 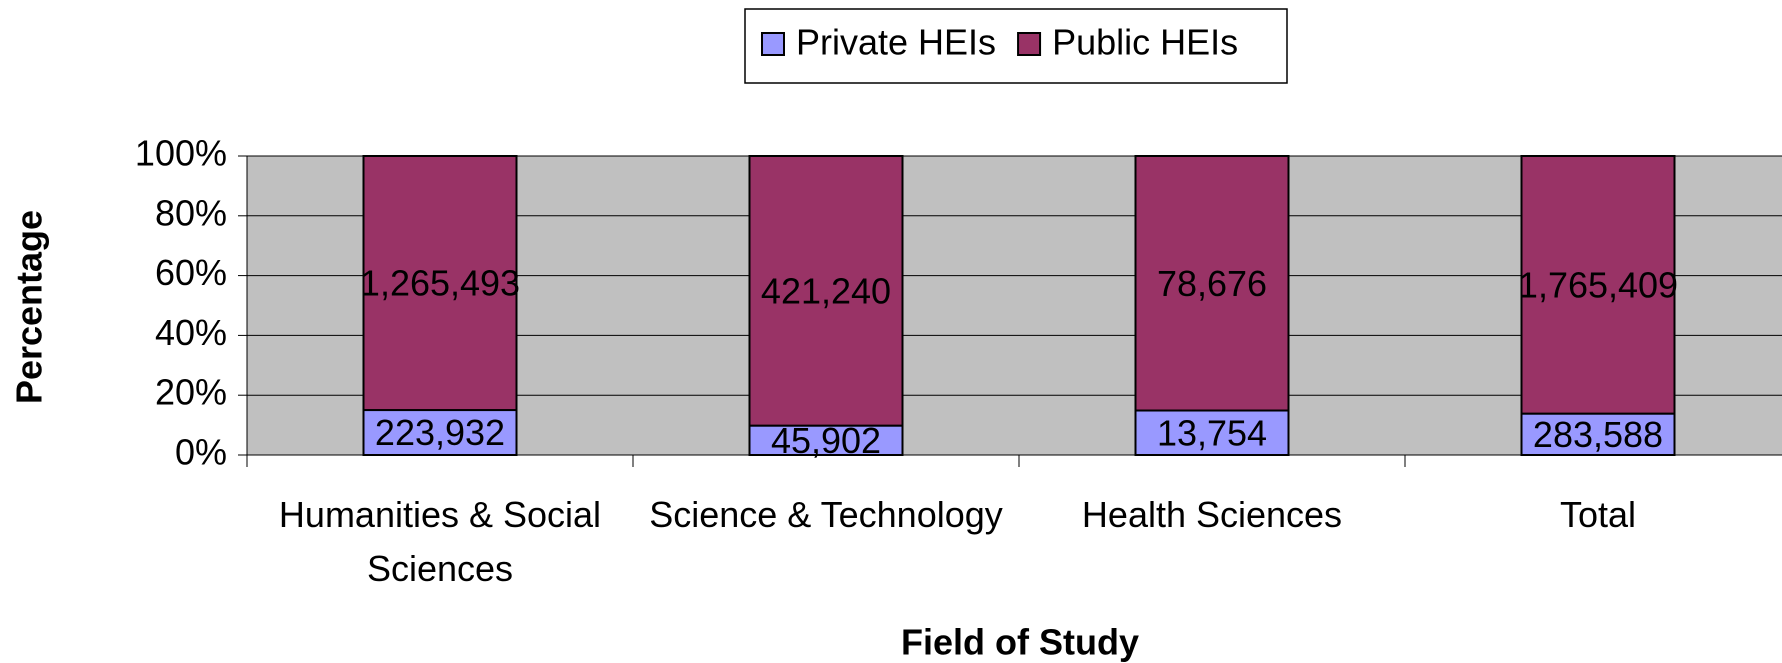 What do you see at coordinates (191, 272) in the screenshot?
I see `y-tick-label: 60%` at bounding box center [191, 272].